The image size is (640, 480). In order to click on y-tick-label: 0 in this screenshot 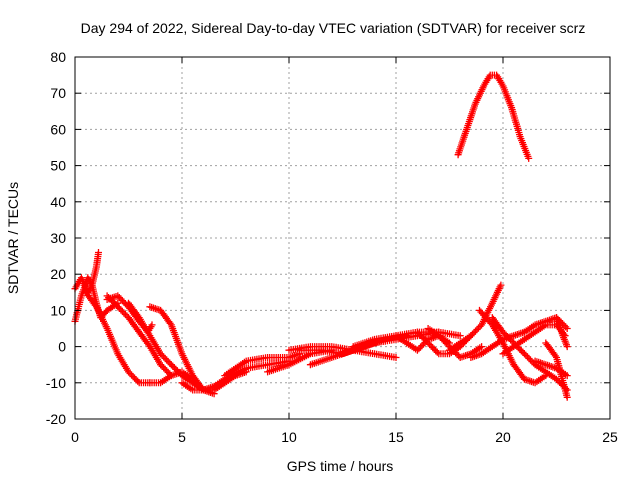, I will do `click(62, 347)`.